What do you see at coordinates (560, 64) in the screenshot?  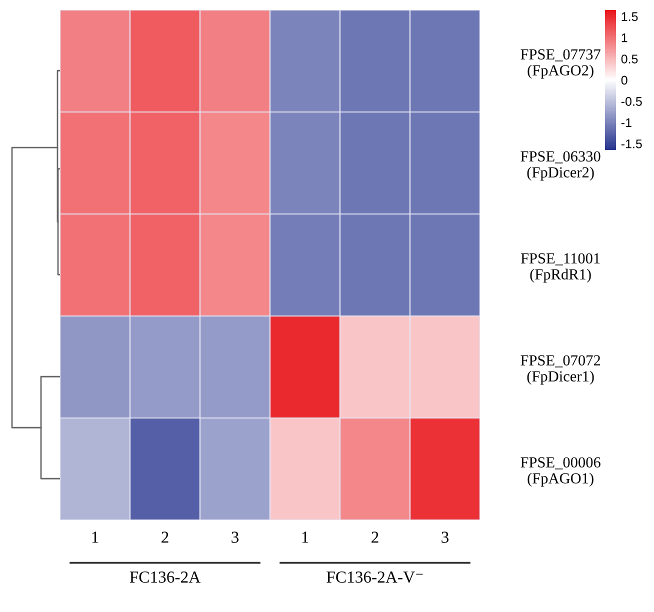 I see `y-tick-label: FPSE_07737 (FpAGO2)` at bounding box center [560, 64].